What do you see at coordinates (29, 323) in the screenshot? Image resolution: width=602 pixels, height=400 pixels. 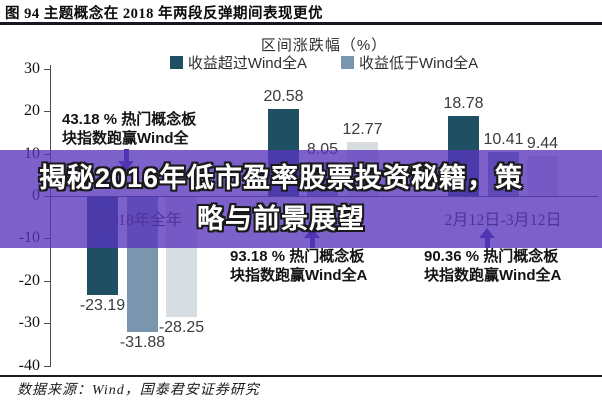 I see `y-tick-label: -30` at bounding box center [29, 323].